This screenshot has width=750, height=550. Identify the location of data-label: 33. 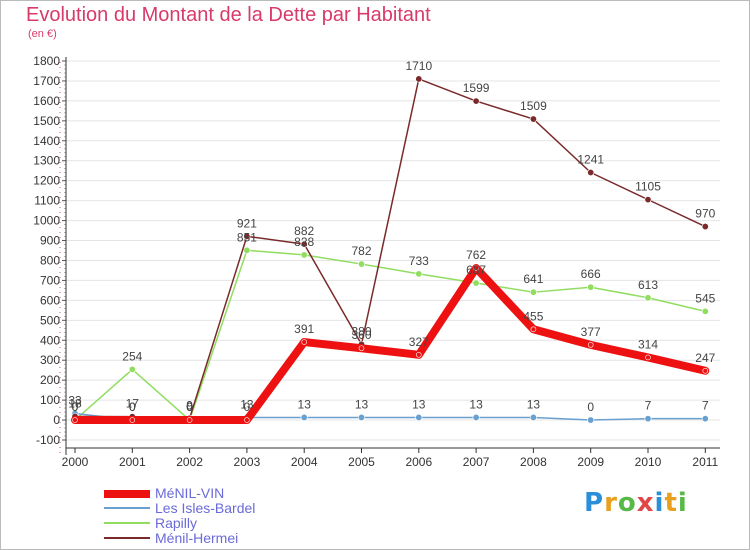
(75, 400).